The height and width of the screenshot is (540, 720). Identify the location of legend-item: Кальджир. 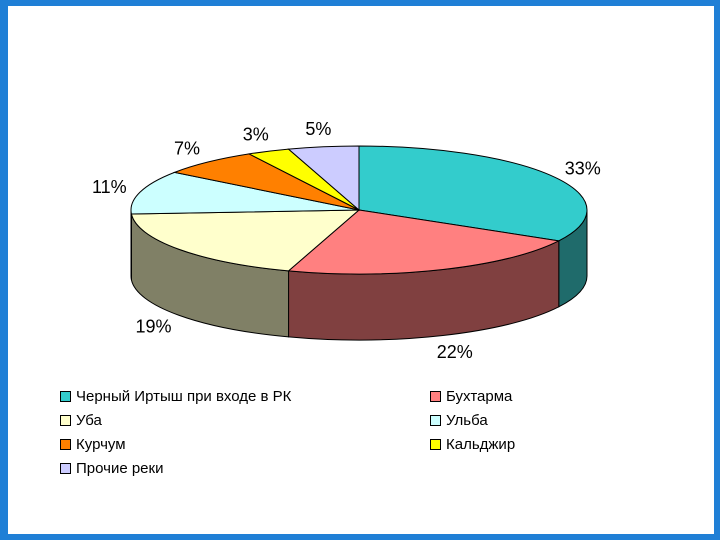
(555, 444).